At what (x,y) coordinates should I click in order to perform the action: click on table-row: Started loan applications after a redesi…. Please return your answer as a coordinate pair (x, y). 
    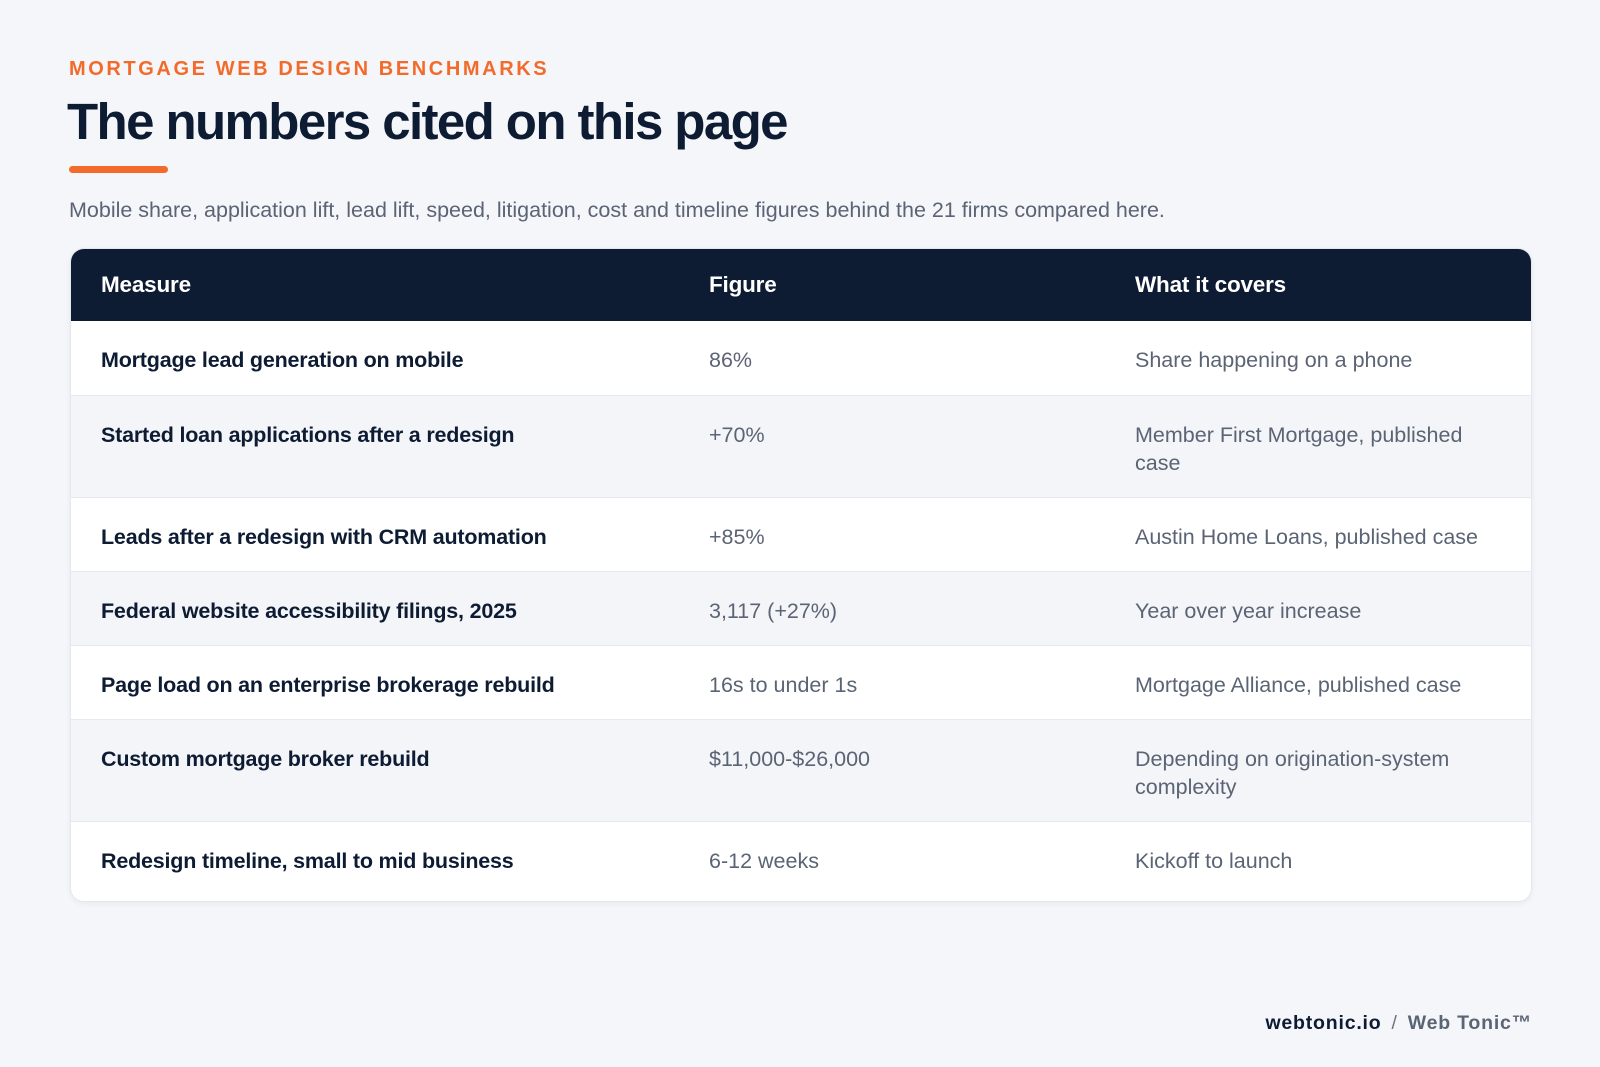
    Looking at the image, I should click on (801, 445).